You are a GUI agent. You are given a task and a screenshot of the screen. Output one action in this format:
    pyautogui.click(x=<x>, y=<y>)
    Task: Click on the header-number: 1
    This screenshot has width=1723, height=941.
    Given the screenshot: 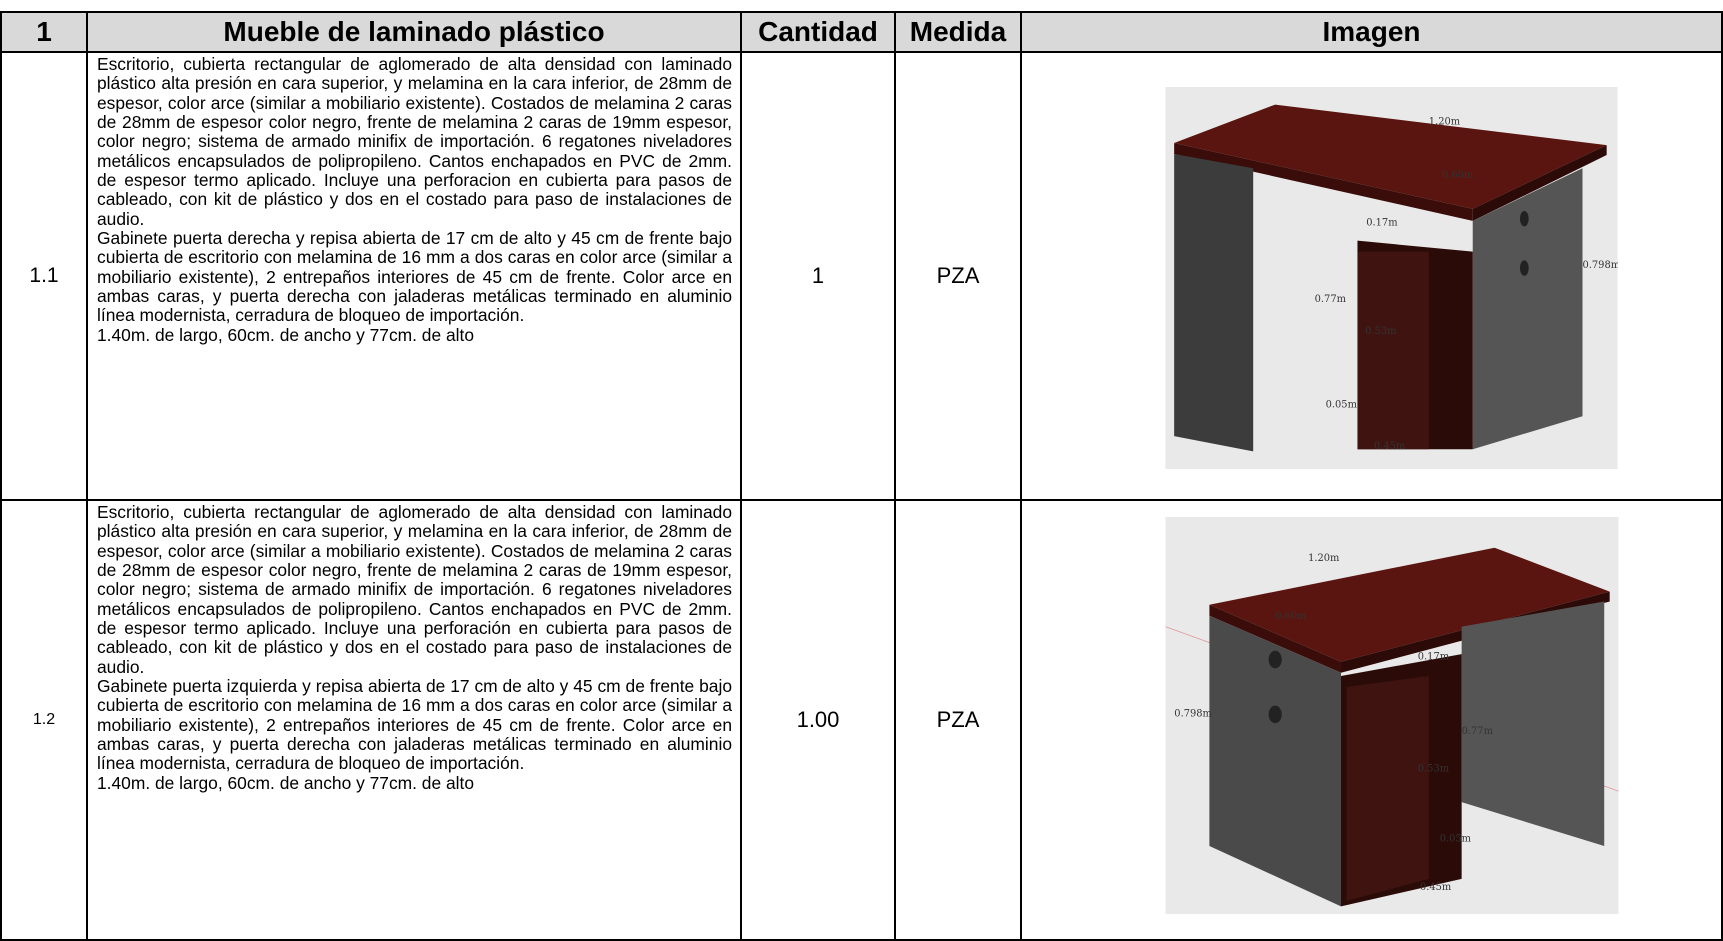 What is the action you would take?
    pyautogui.click(x=44, y=32)
    